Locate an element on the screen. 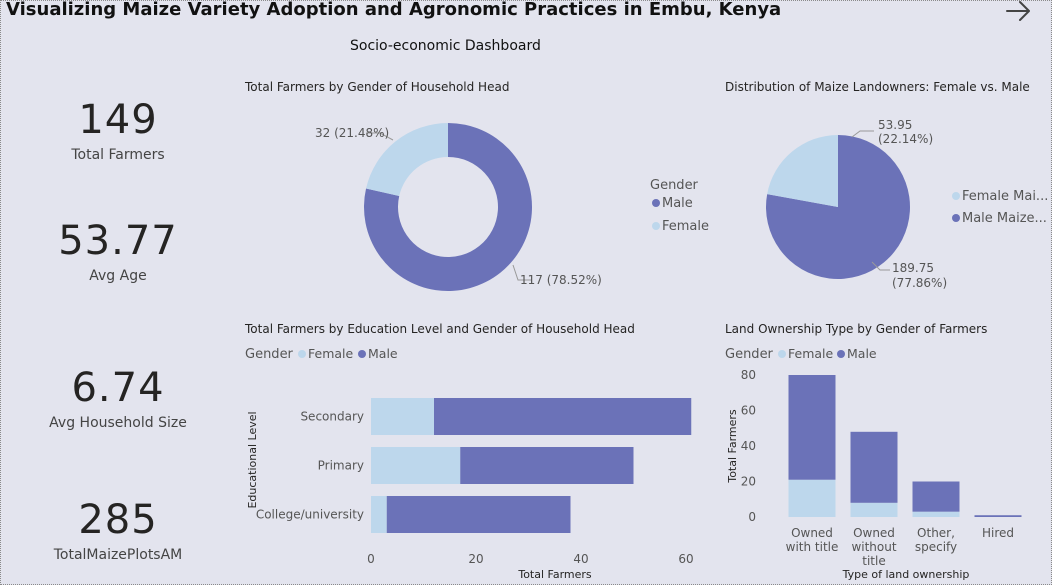 The width and height of the screenshot is (1052, 585). land-bar-other-specify-male is located at coordinates (936, 496).